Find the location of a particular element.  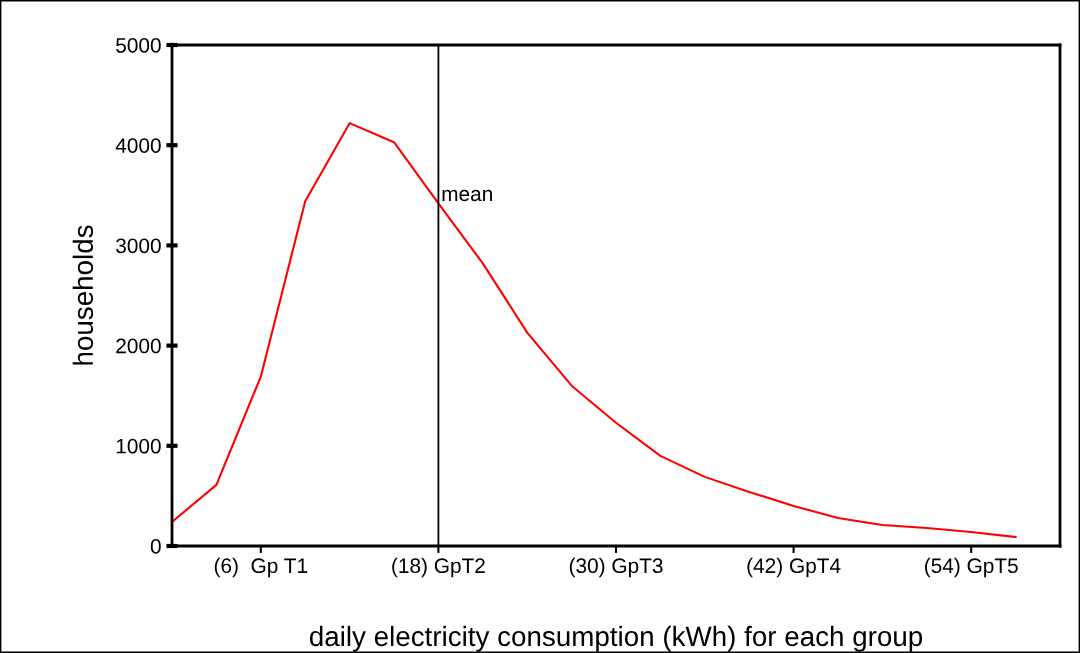

y-tick-label: 5000 is located at coordinates (138, 45).